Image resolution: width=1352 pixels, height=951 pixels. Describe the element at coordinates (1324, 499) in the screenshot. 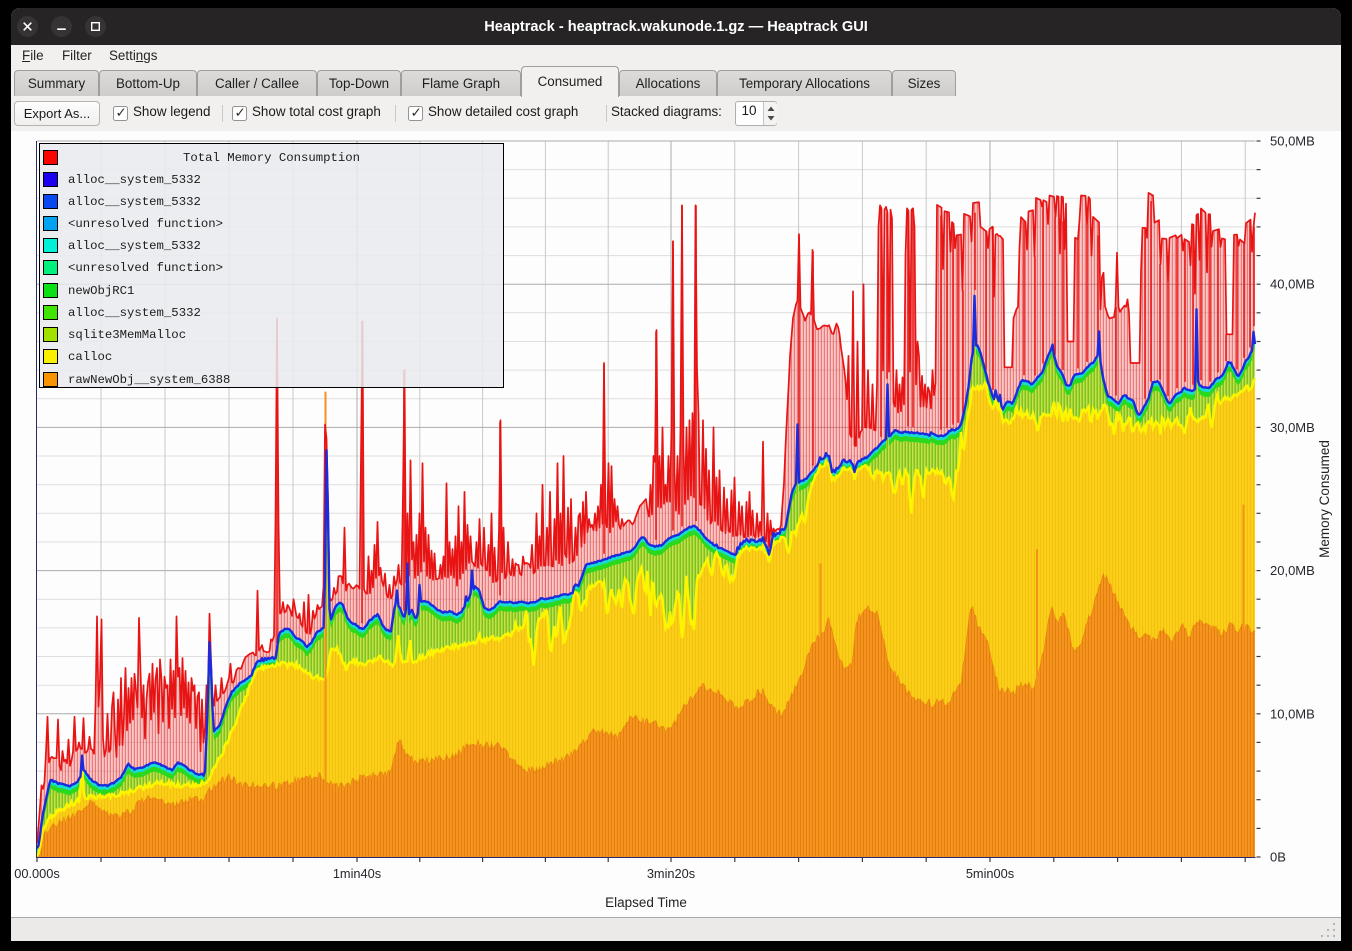

I see `svg-text: Memory Consumed` at that location.